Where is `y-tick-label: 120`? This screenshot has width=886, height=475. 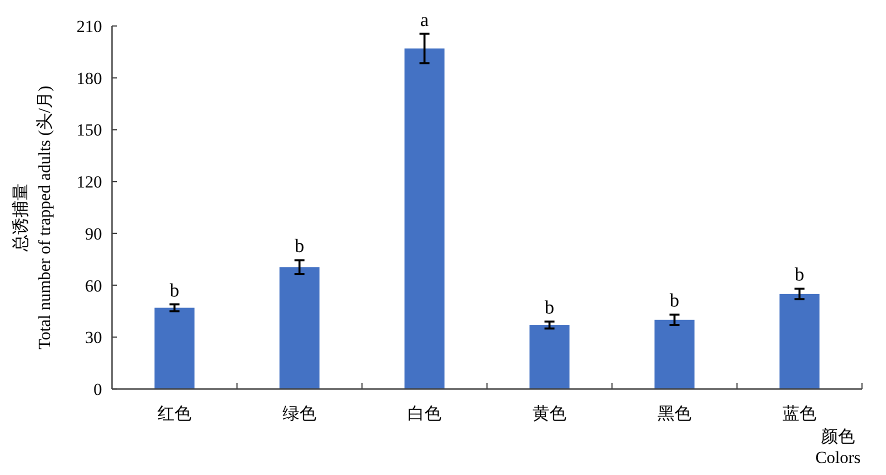 y-tick-label: 120 is located at coordinates (89, 182).